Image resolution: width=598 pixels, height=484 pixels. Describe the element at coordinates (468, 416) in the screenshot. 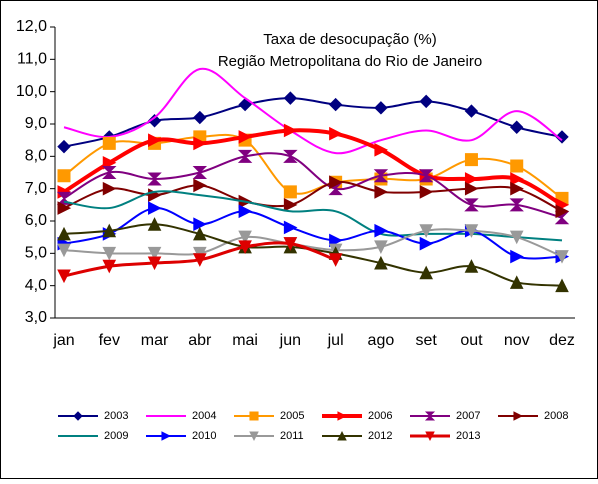

I see `legend-label: 2007` at that location.